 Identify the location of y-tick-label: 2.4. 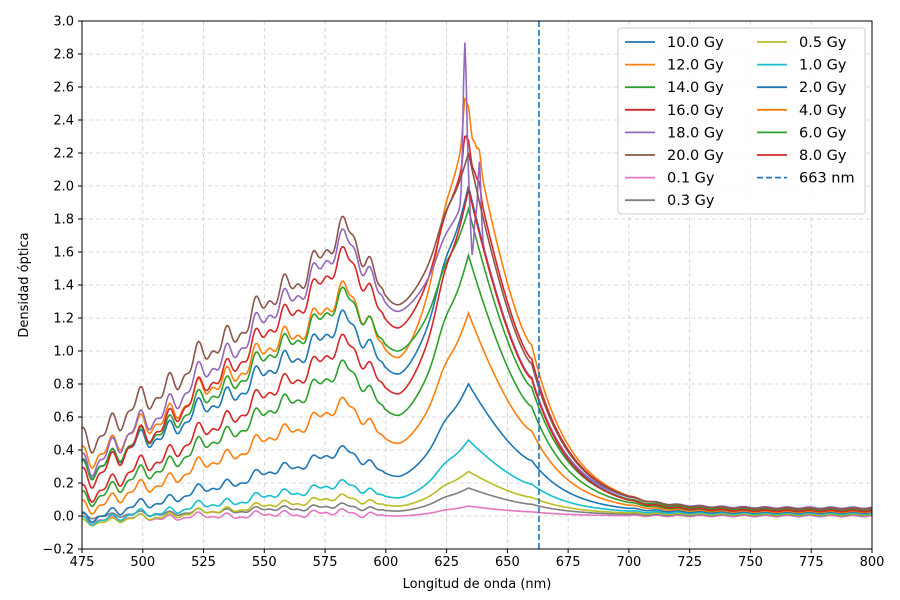
(63, 121).